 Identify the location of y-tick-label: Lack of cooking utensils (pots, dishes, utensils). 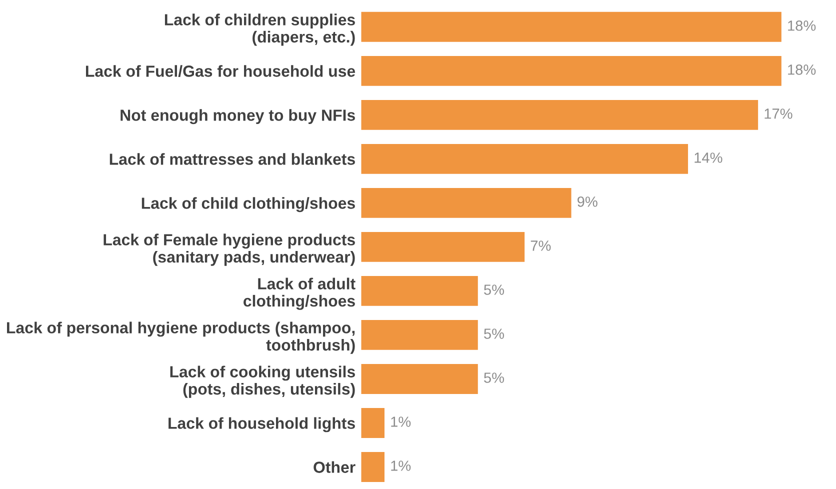
(262, 382).